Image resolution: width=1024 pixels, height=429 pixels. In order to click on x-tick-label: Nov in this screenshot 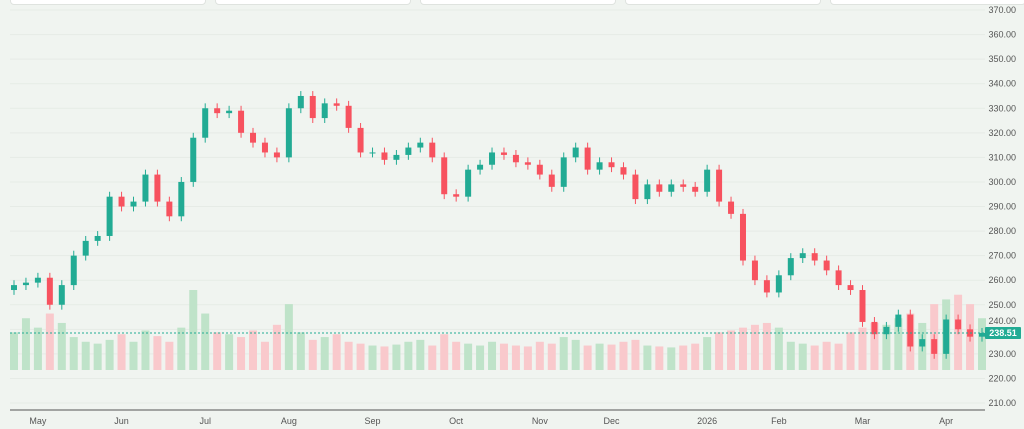, I will do `click(540, 421)`.